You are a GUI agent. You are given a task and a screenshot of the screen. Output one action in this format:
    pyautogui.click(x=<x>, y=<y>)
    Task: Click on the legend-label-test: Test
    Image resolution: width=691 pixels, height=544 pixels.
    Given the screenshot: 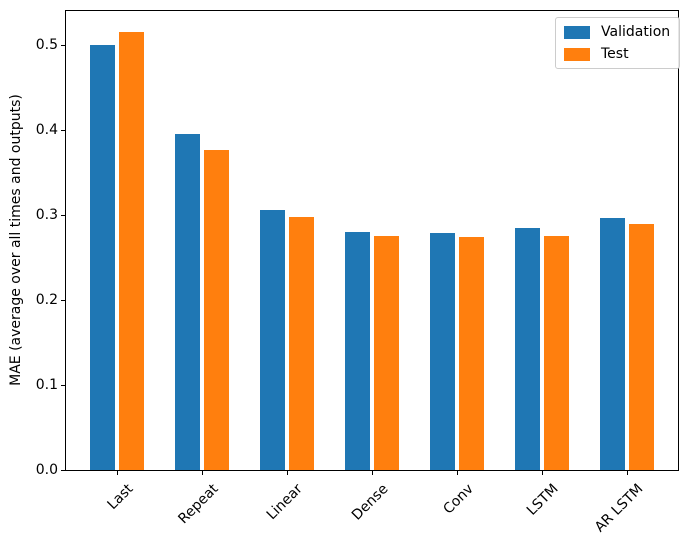 What is the action you would take?
    pyautogui.click(x=615, y=54)
    